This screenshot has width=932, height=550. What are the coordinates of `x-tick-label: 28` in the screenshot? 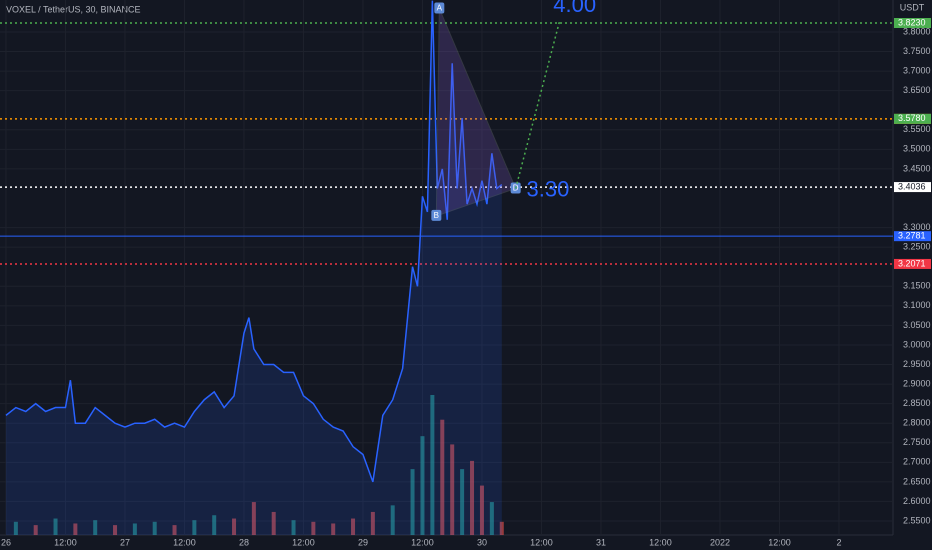 It's located at (244, 542).